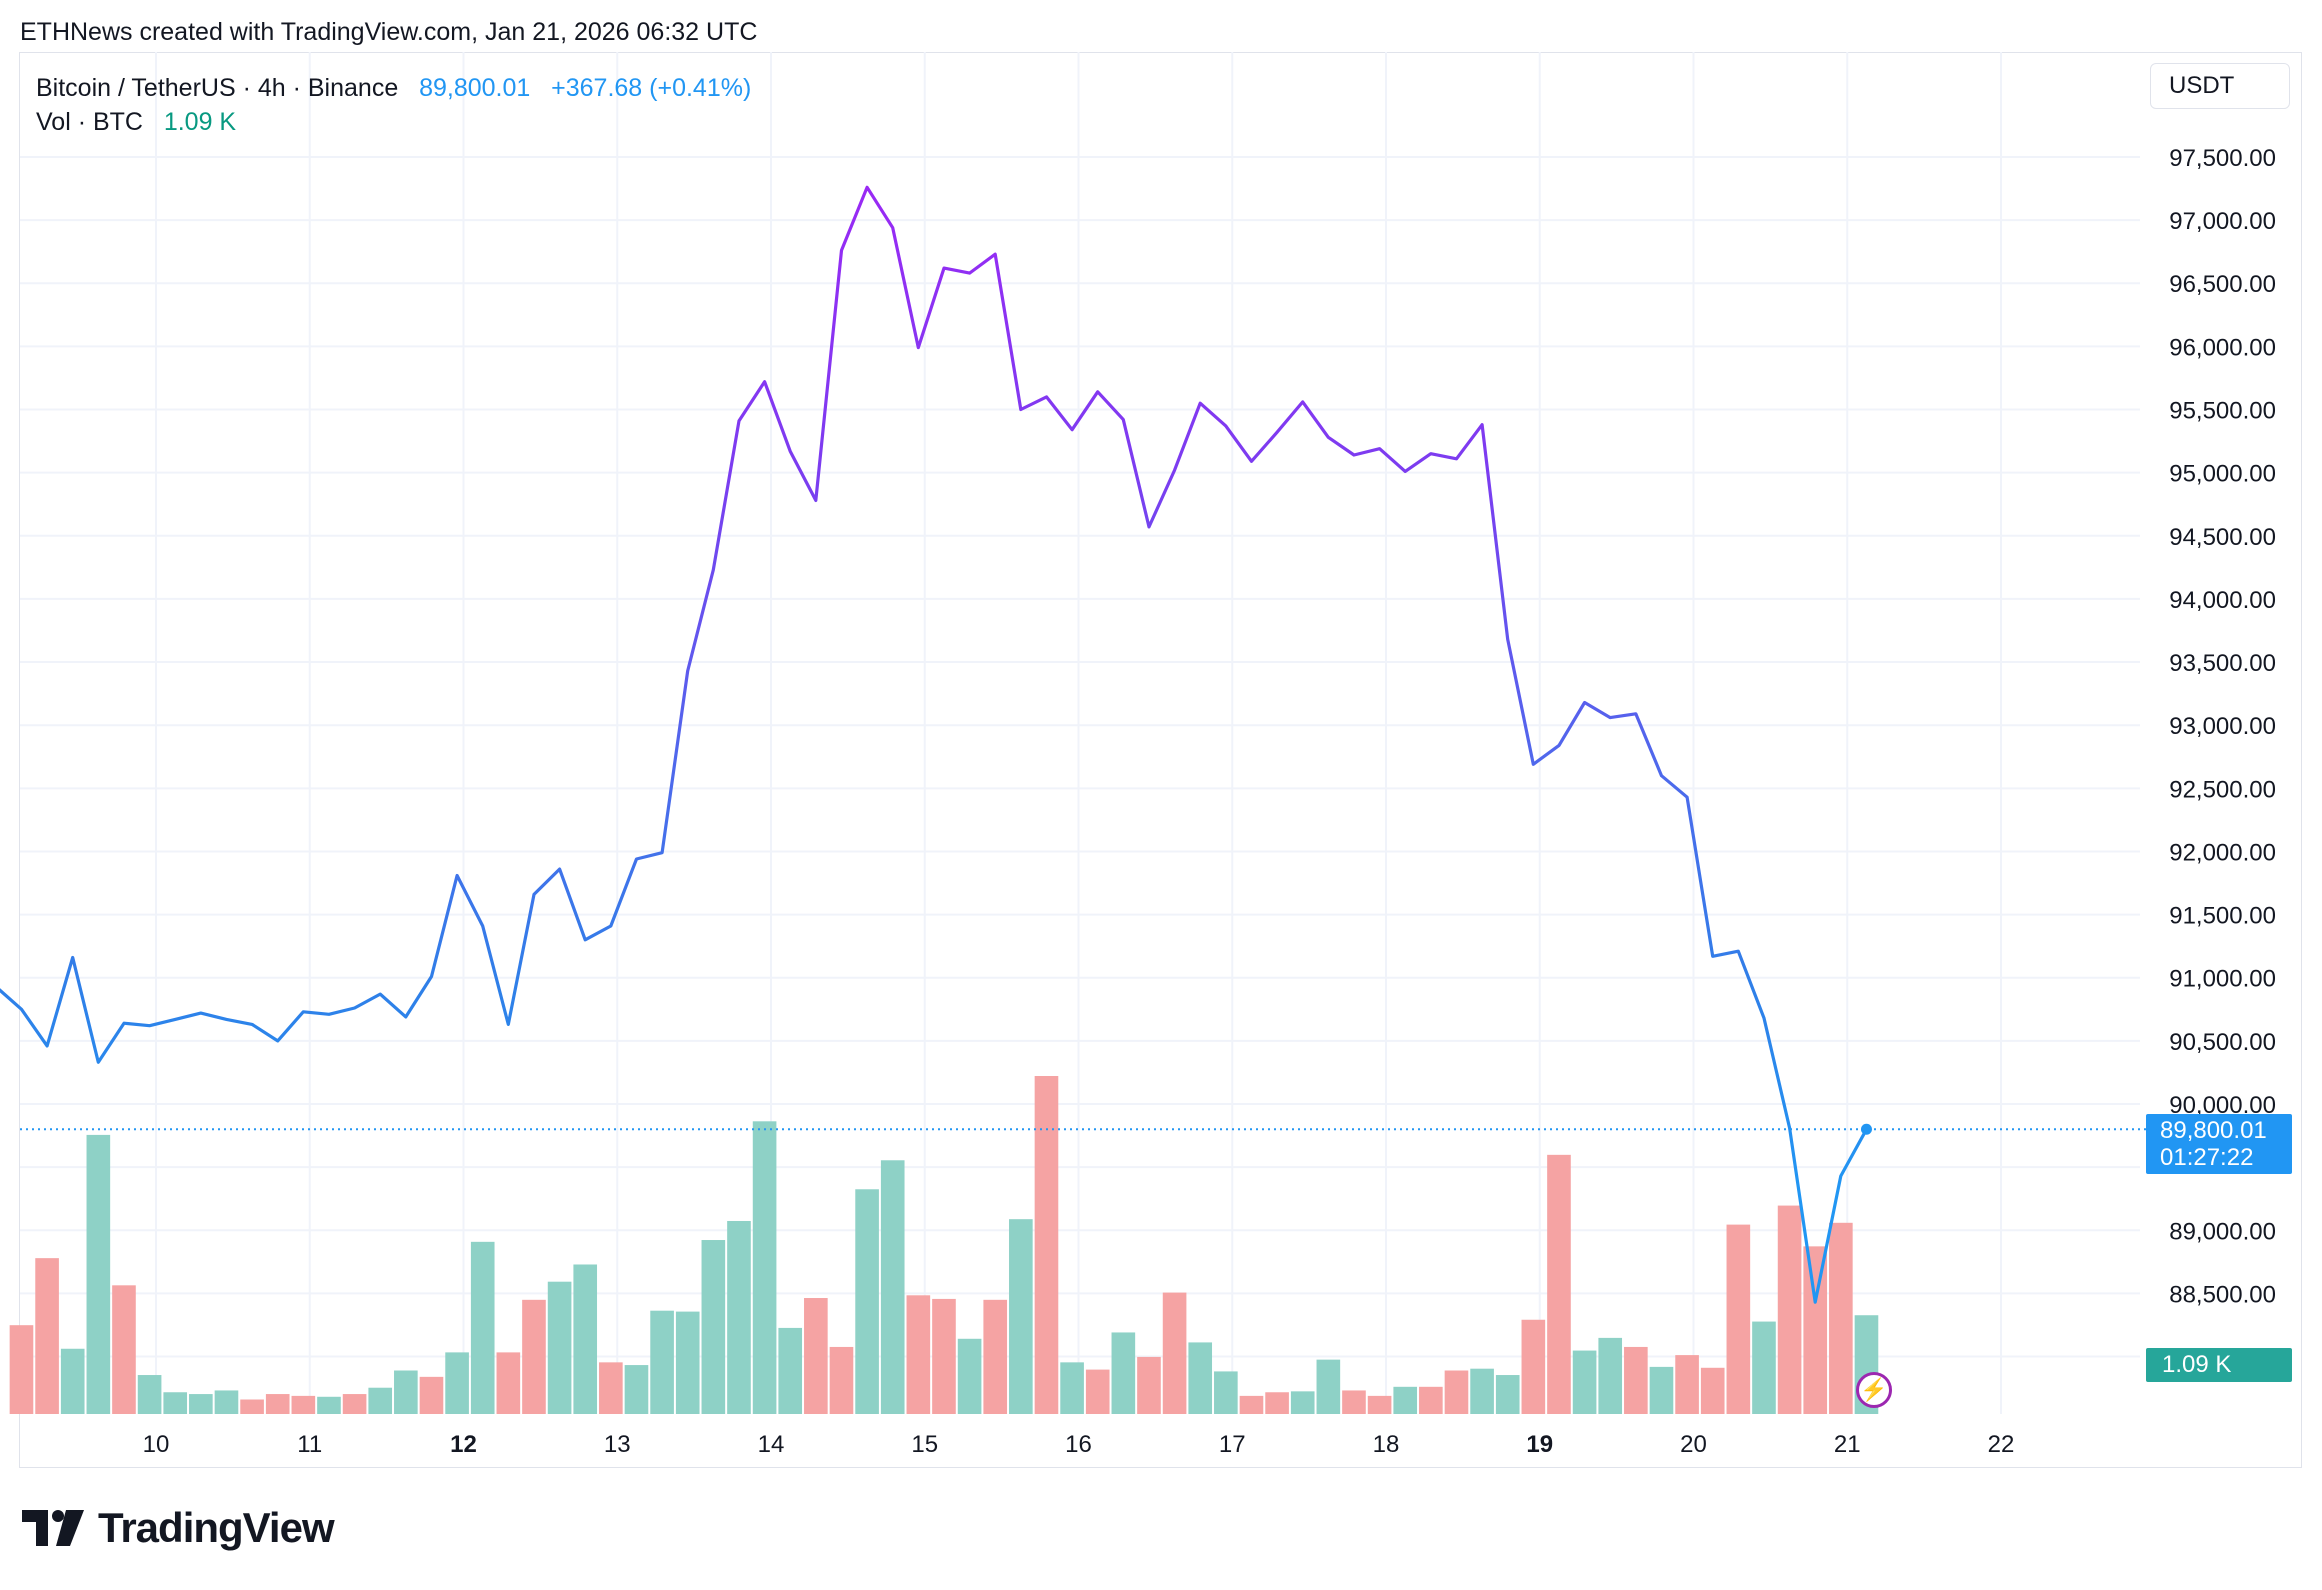 The image size is (2322, 1590). Describe the element at coordinates (1386, 1444) in the screenshot. I see `x-tick-label: 18` at that location.